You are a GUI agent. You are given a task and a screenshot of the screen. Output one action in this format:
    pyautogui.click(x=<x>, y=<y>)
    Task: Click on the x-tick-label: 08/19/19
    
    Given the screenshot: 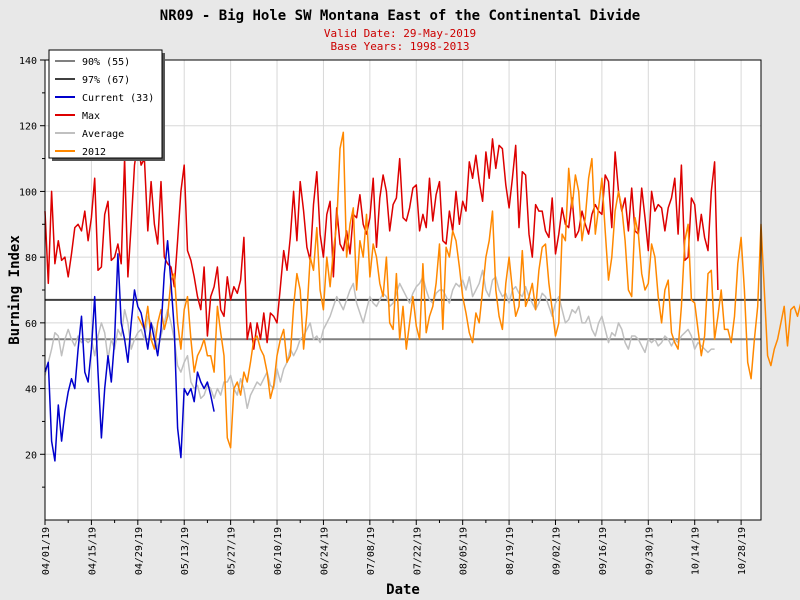 What is the action you would take?
    pyautogui.click(x=510, y=551)
    